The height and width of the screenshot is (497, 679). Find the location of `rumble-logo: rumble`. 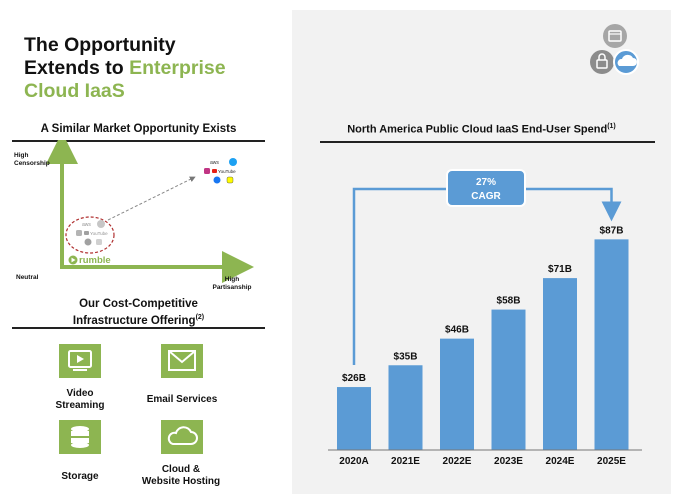

rumble-logo: rumble is located at coordinates (89, 260).